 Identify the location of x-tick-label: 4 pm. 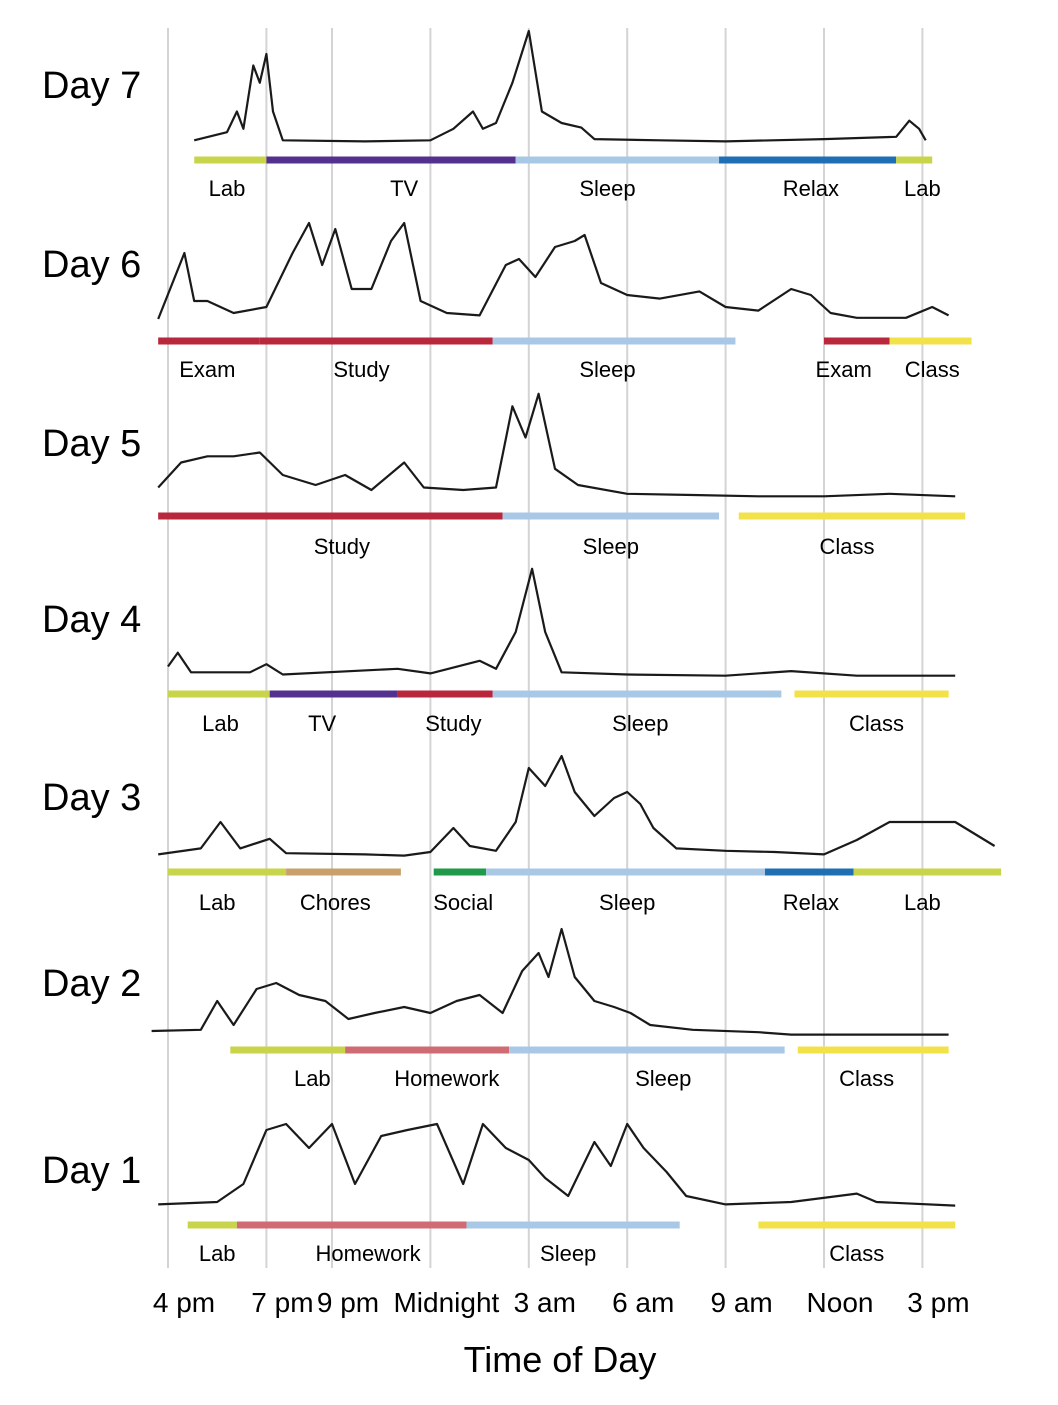
(184, 1302).